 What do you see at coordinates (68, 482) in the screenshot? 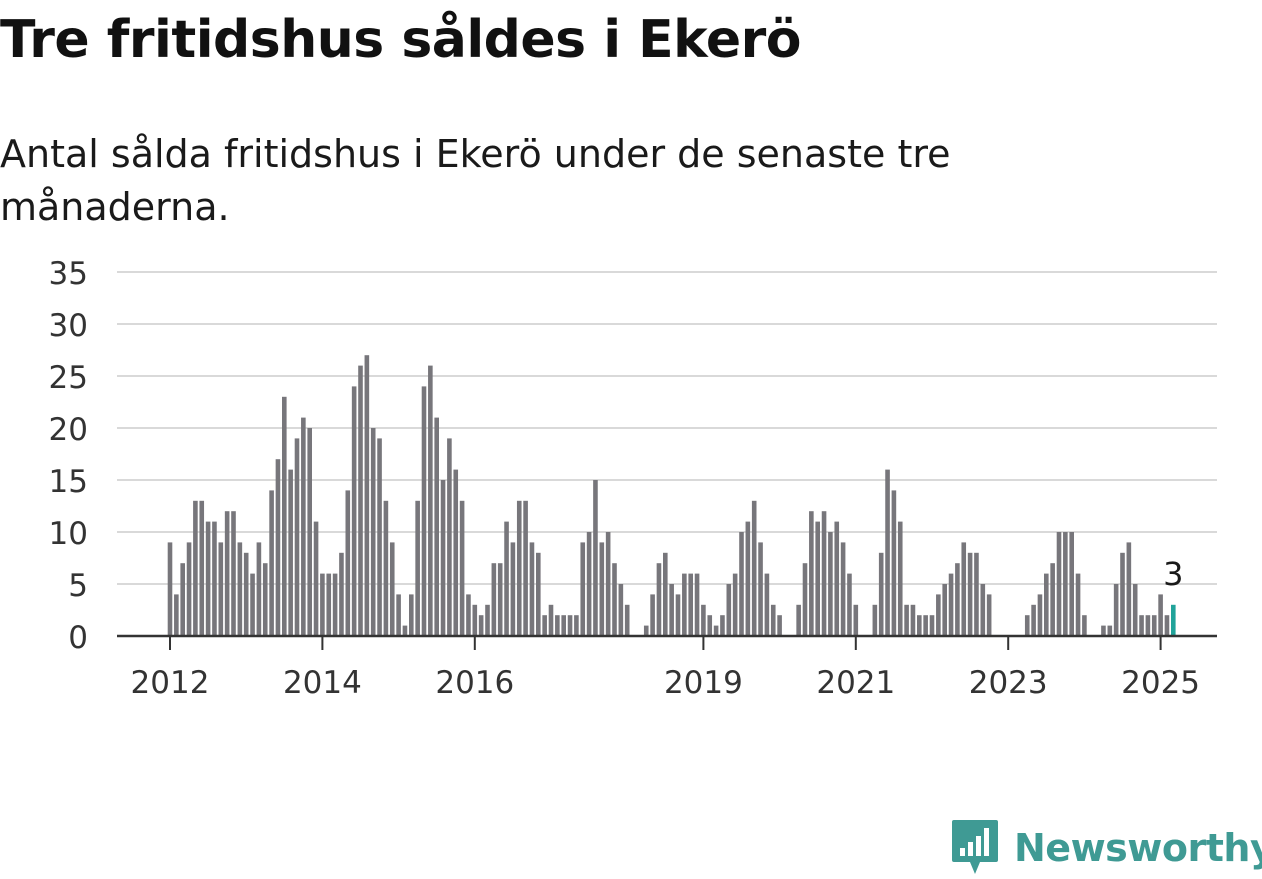
I see `y-tick-label: 15` at bounding box center [68, 482].